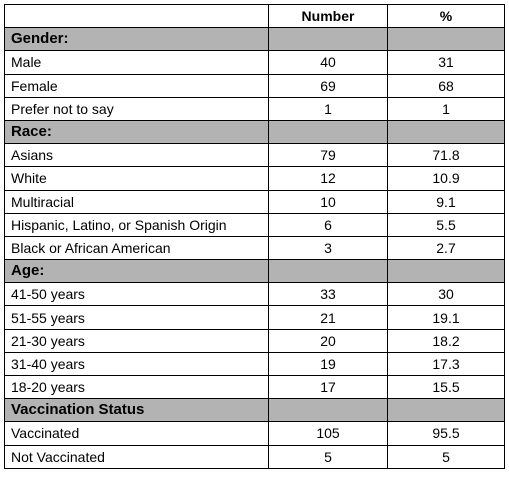 The width and height of the screenshot is (509, 500). I want to click on row-percent: 19.1, so click(446, 317).